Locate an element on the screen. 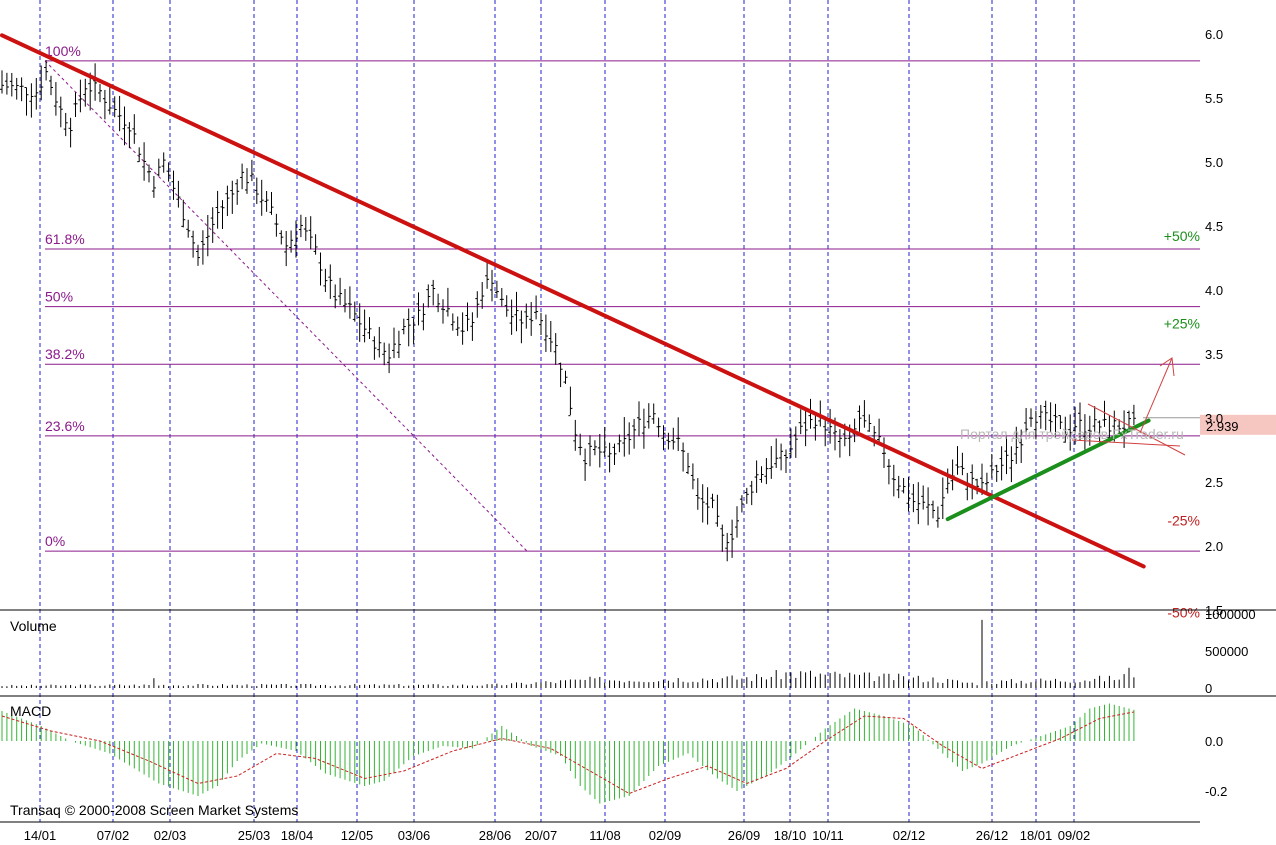 This screenshot has height=845, width=1276. breakout-arrow is located at coordinates (1156, 395).